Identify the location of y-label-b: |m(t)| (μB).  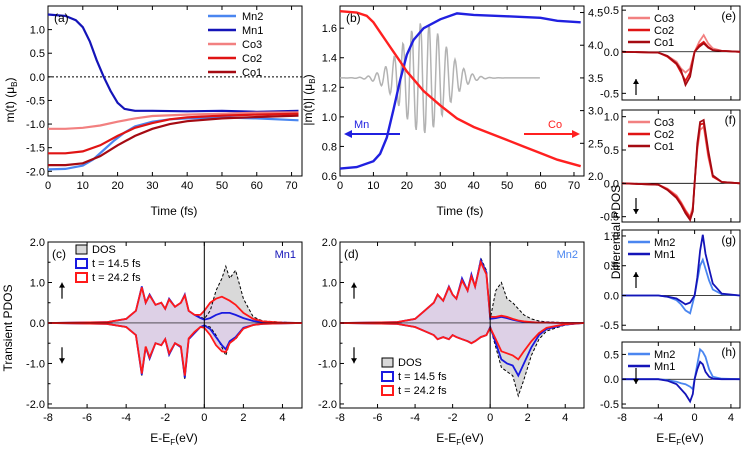
(309, 99).